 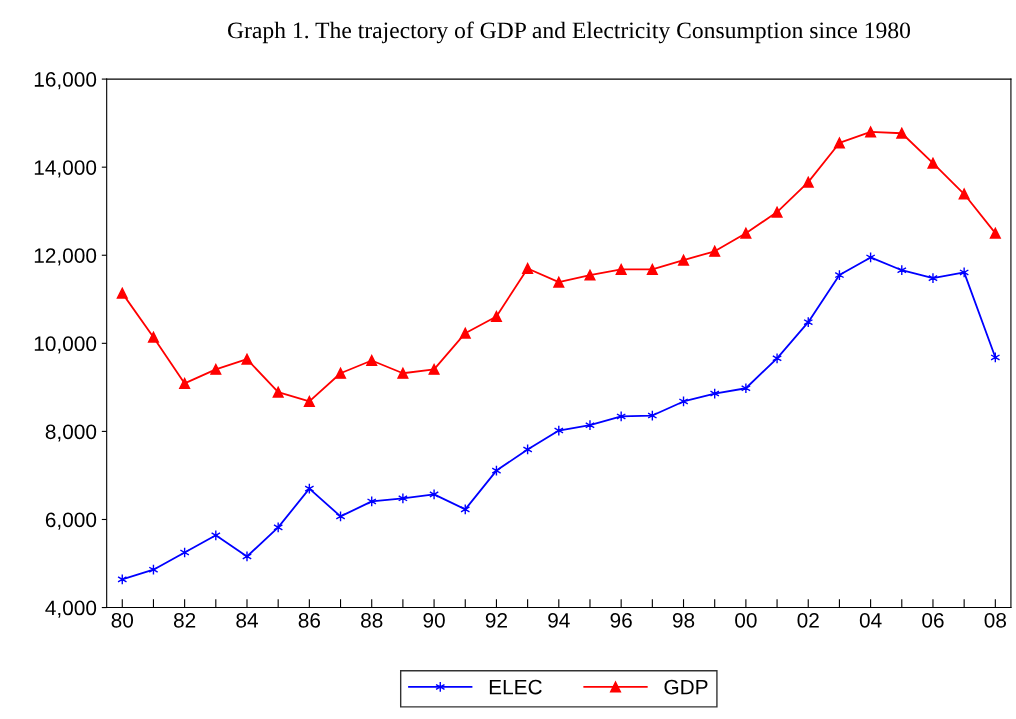 What do you see at coordinates (65, 169) in the screenshot?
I see `y-tick-label: 14,000` at bounding box center [65, 169].